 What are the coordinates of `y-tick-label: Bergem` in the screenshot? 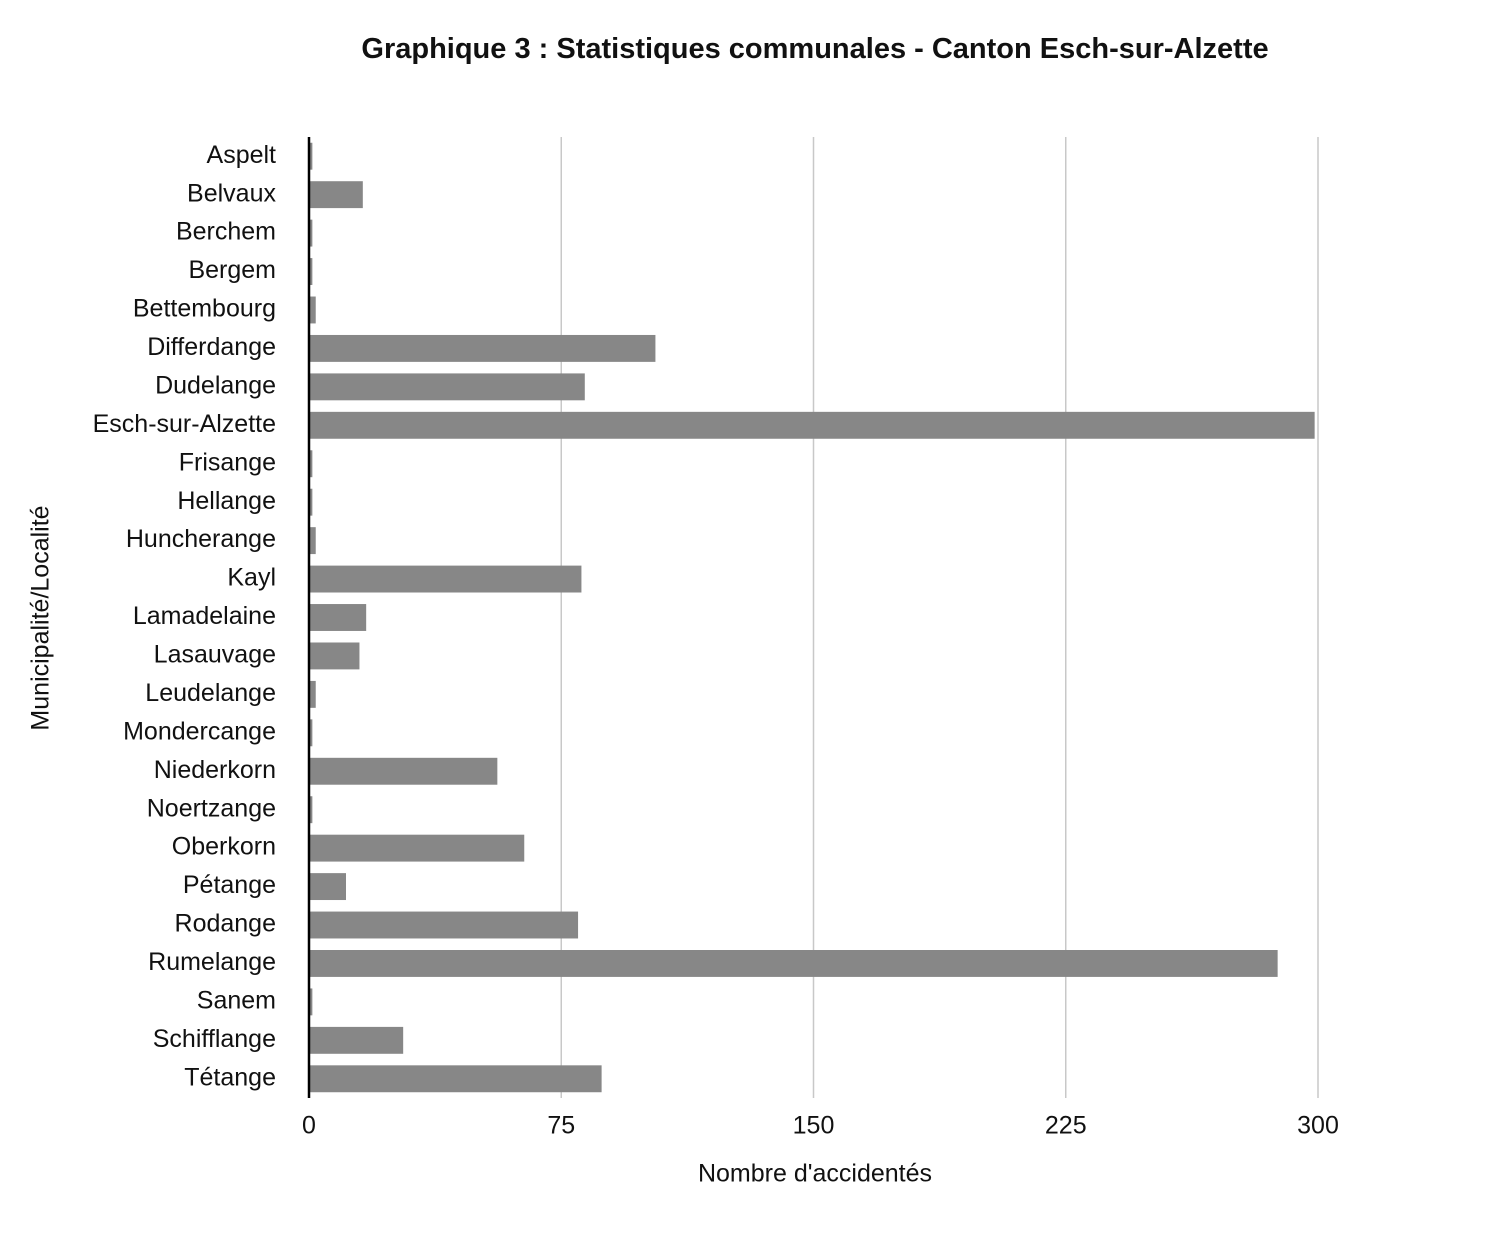 It's located at (232, 270).